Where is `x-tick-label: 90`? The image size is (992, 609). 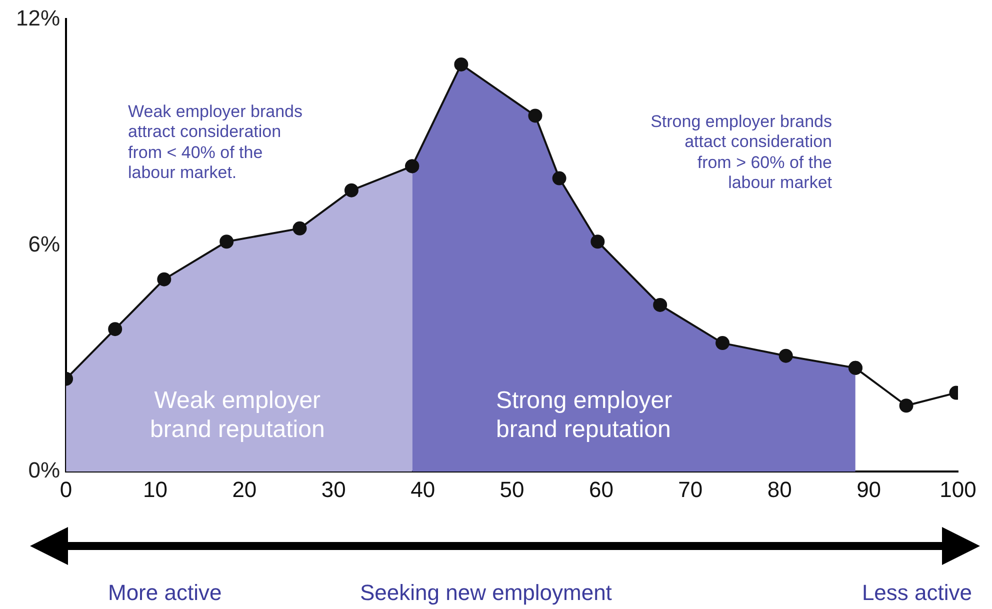
x-tick-label: 90 is located at coordinates (869, 489).